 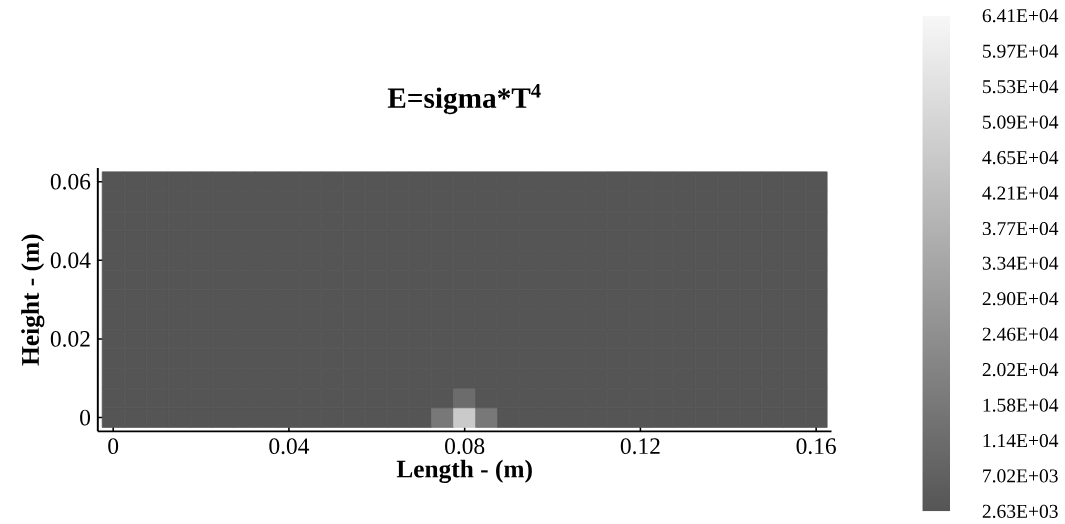 What do you see at coordinates (465, 446) in the screenshot?
I see `x-tick-label: 0.08` at bounding box center [465, 446].